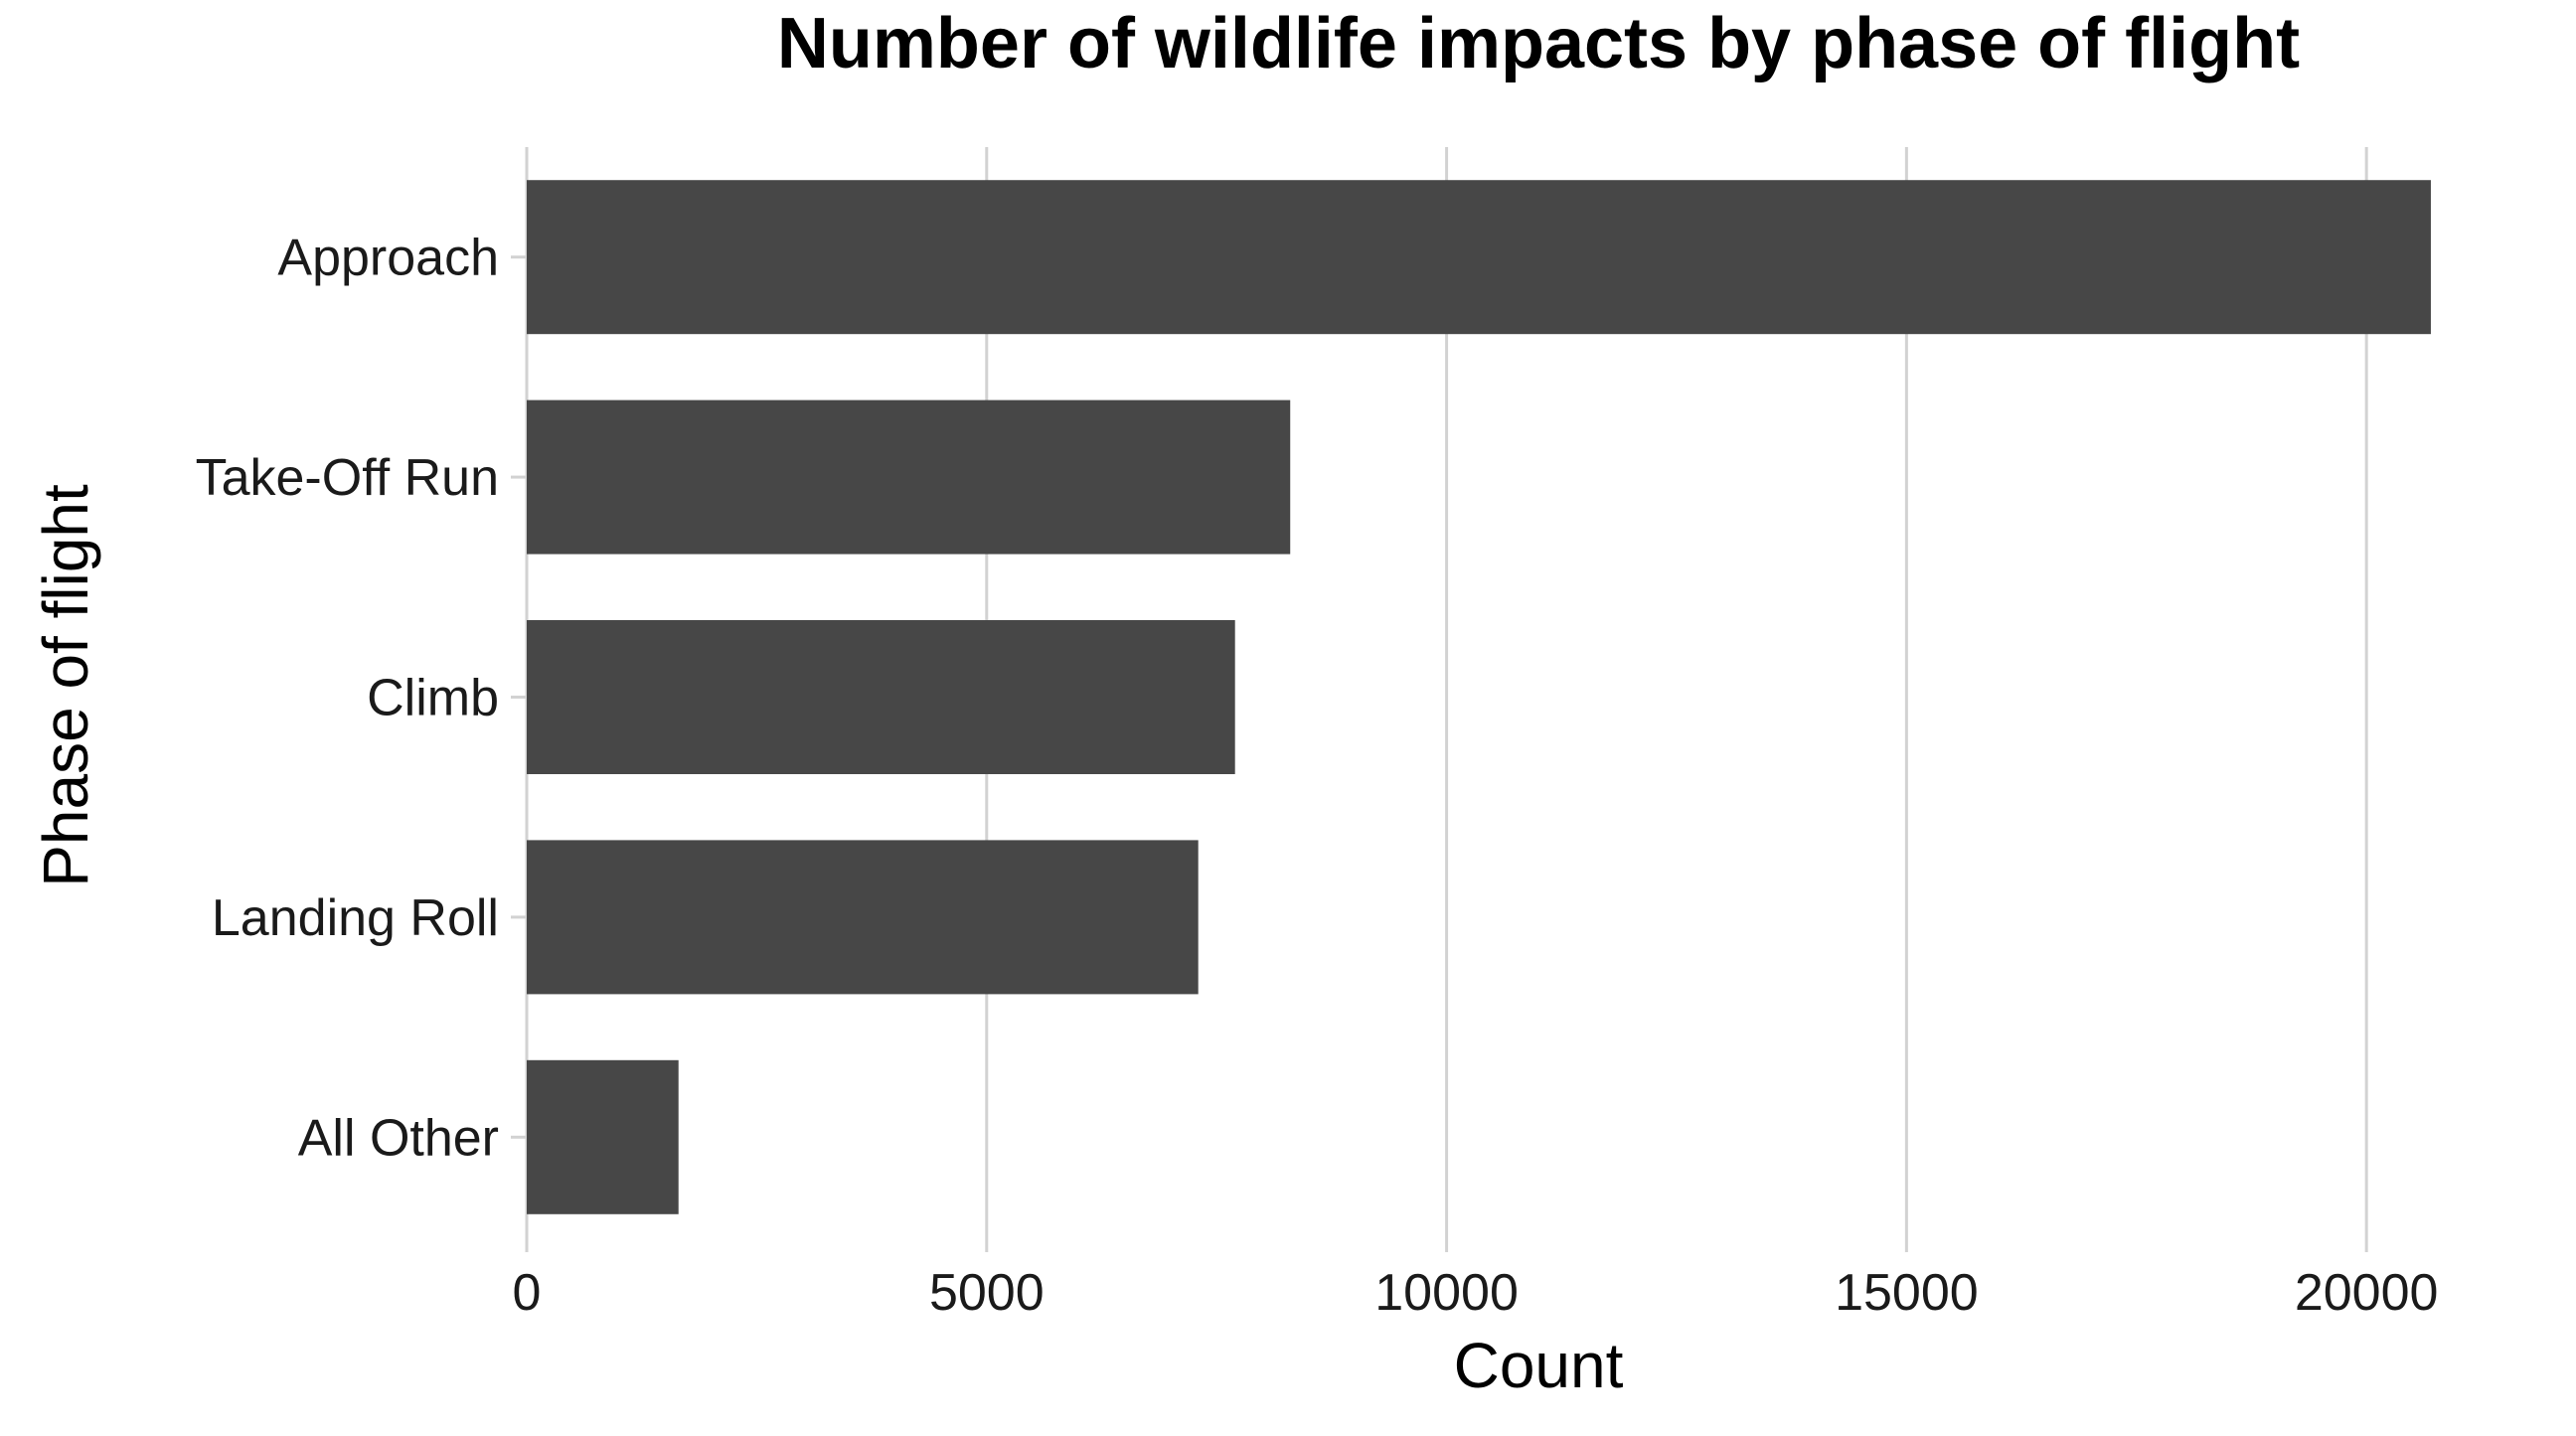 The height and width of the screenshot is (1436, 2576). I want to click on y-tick-label: All Other, so click(398, 1138).